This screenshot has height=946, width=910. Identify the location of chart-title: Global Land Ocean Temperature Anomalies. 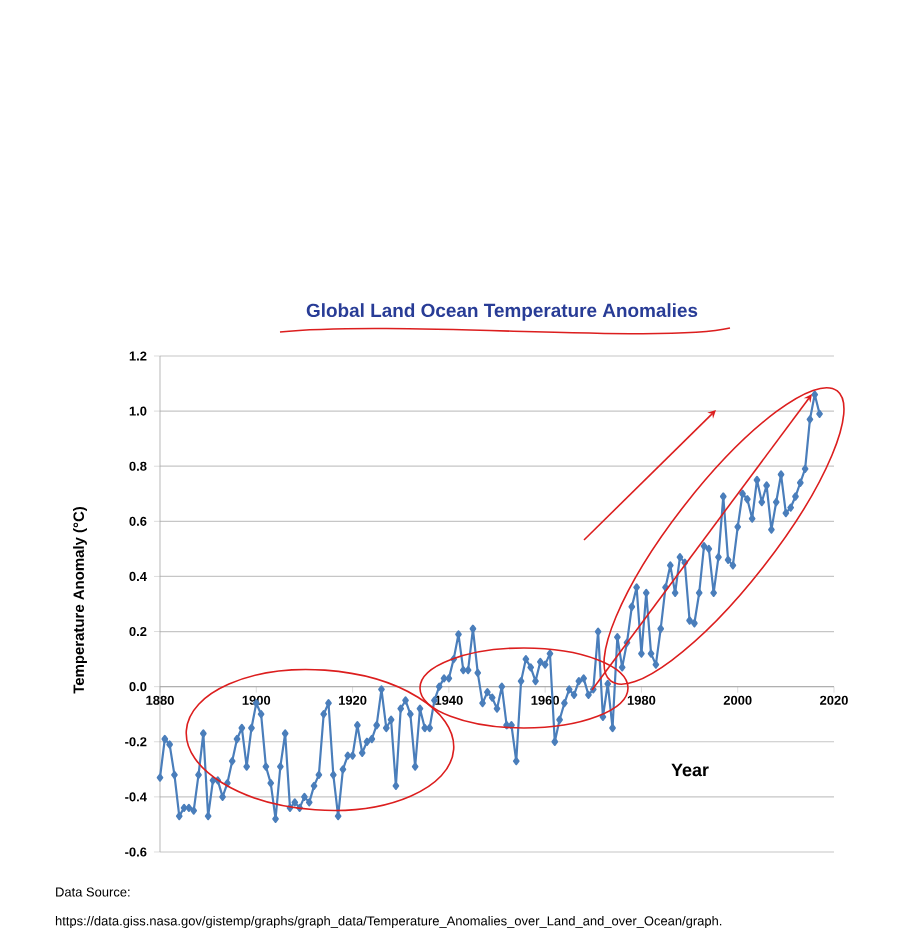
(502, 312).